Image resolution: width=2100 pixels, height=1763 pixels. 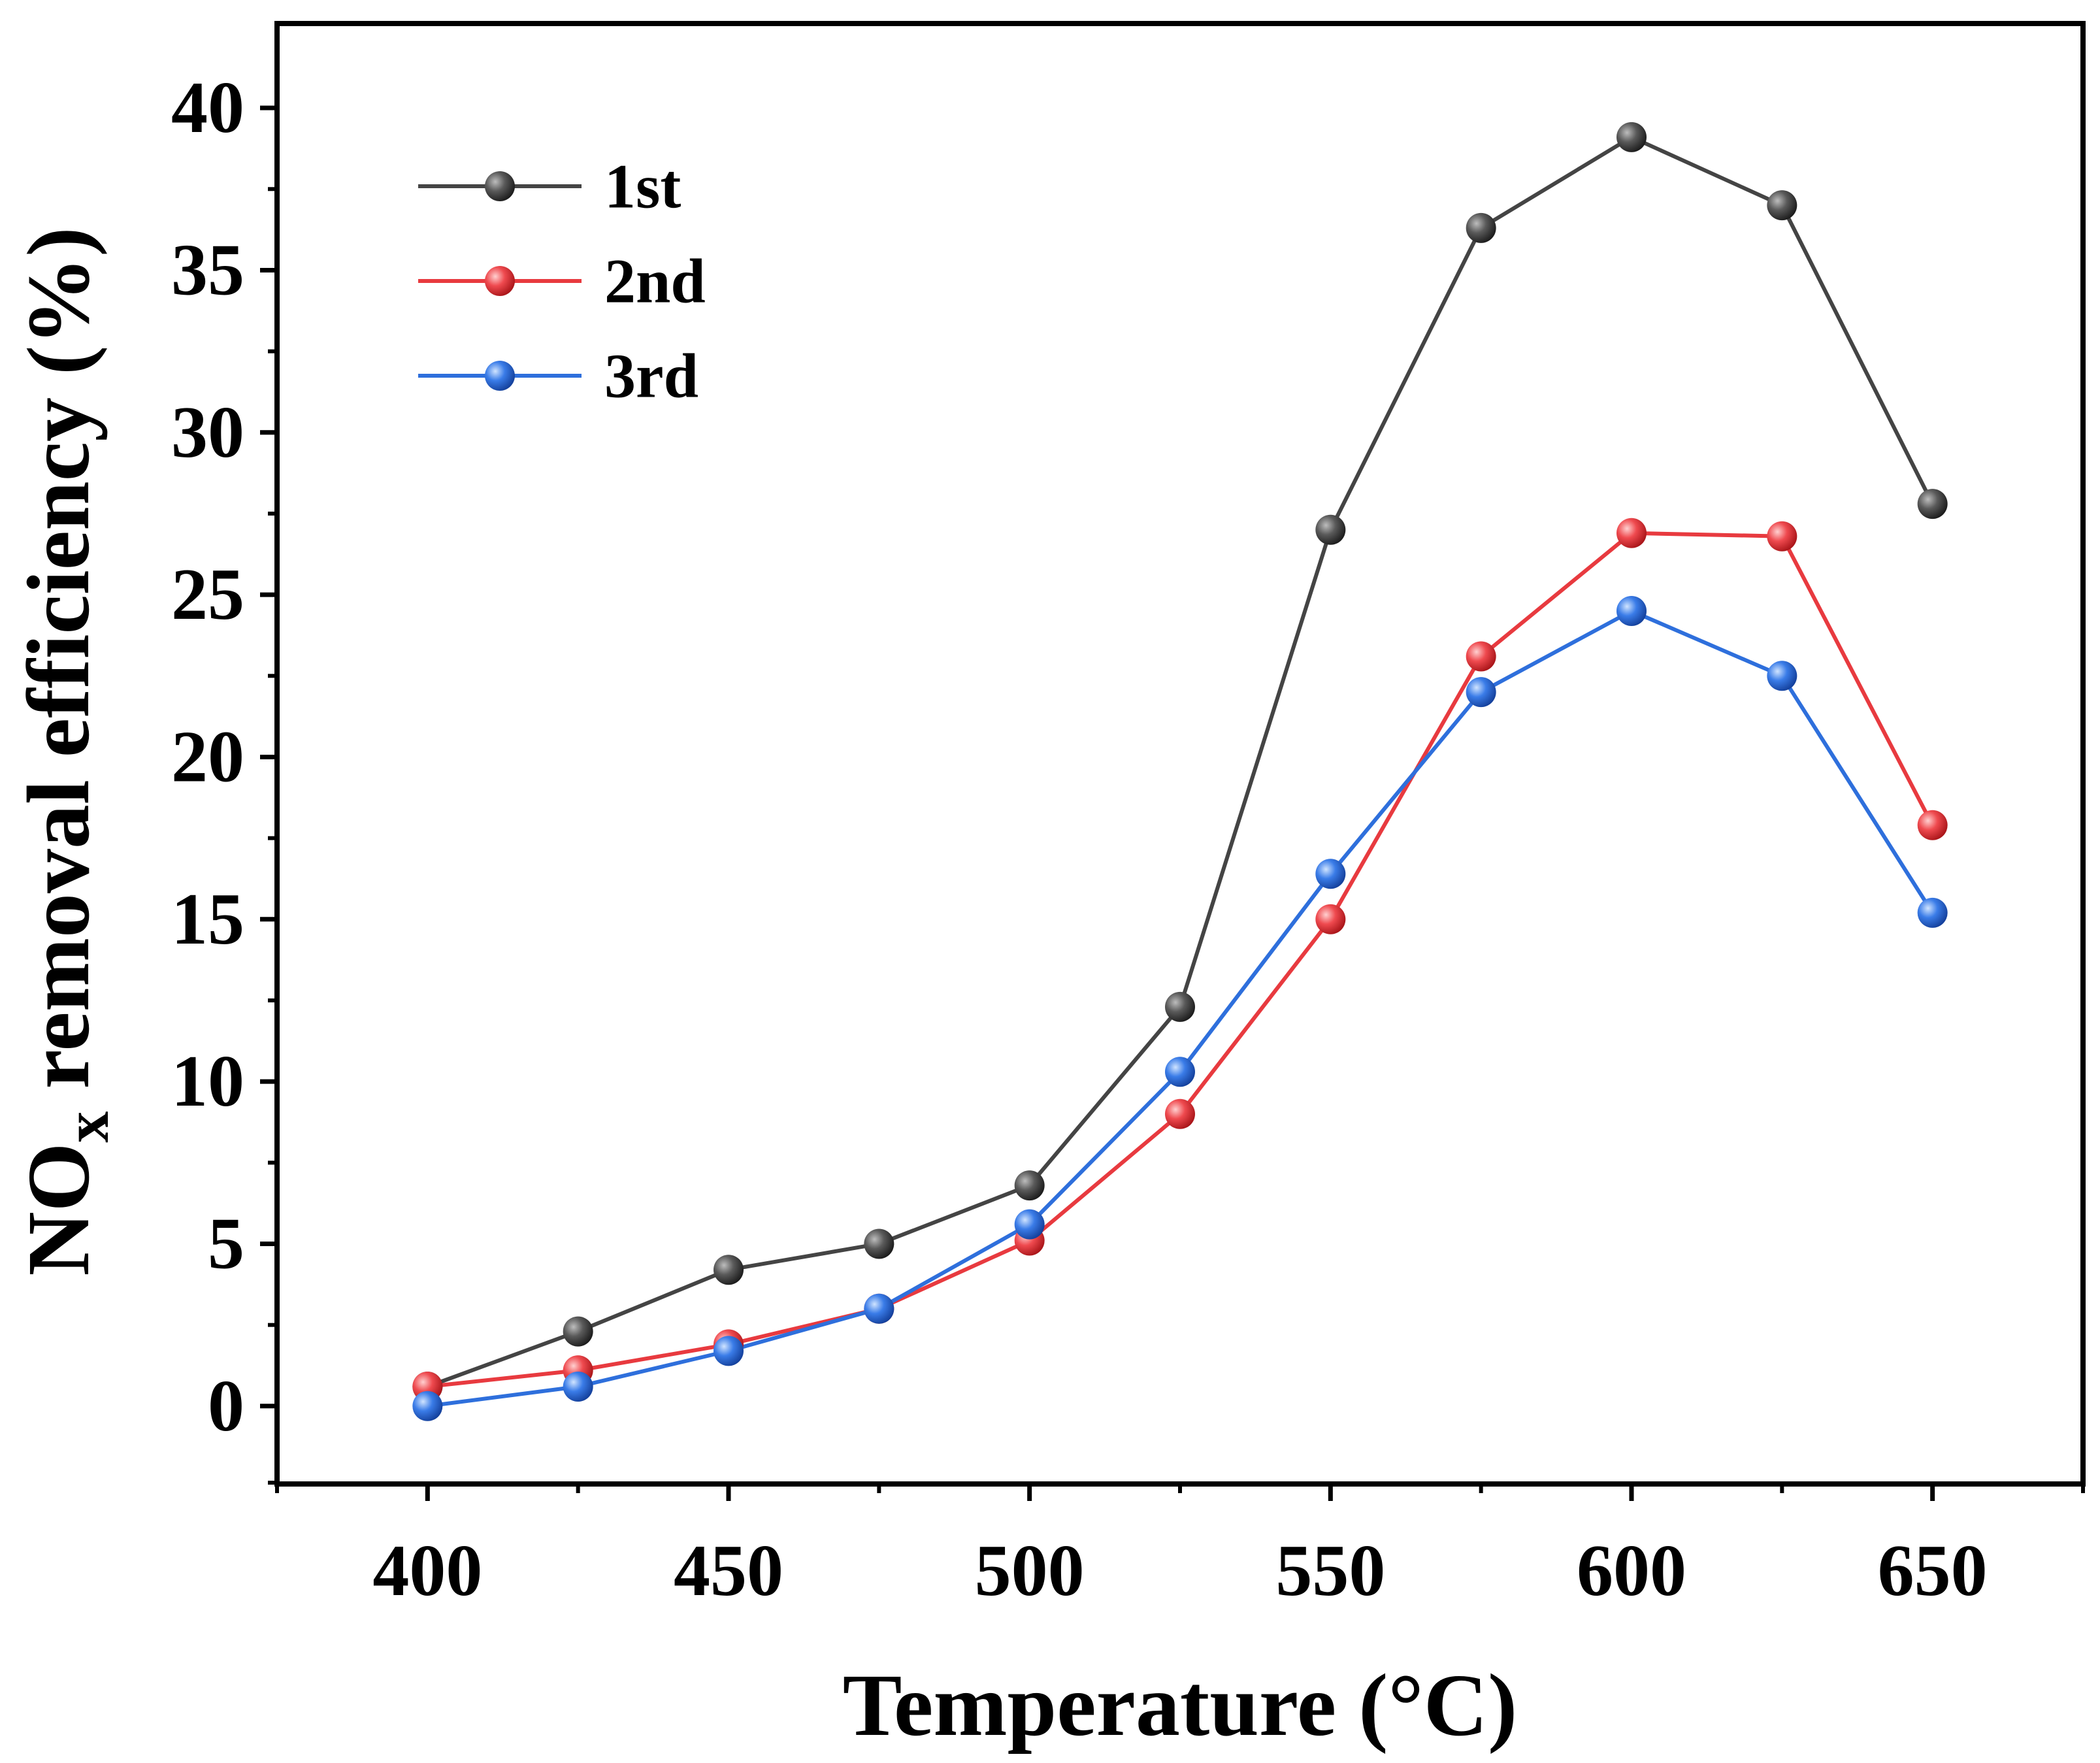 I want to click on y-axis-title-subscript: x, so click(x=87, y=1127).